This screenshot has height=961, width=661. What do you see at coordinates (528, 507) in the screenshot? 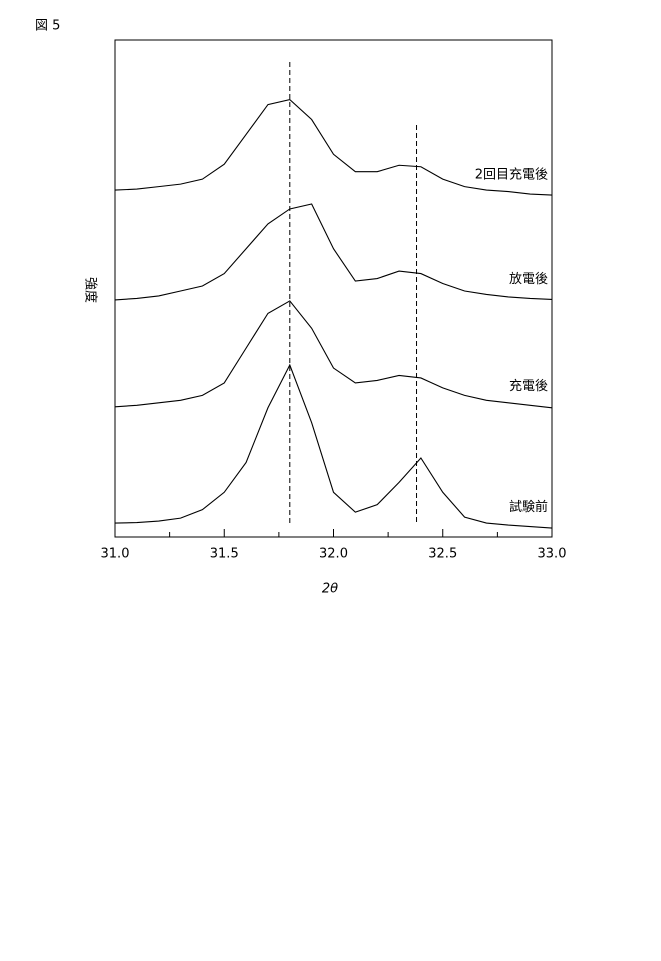
I see `series-label: 試験前` at bounding box center [528, 507].